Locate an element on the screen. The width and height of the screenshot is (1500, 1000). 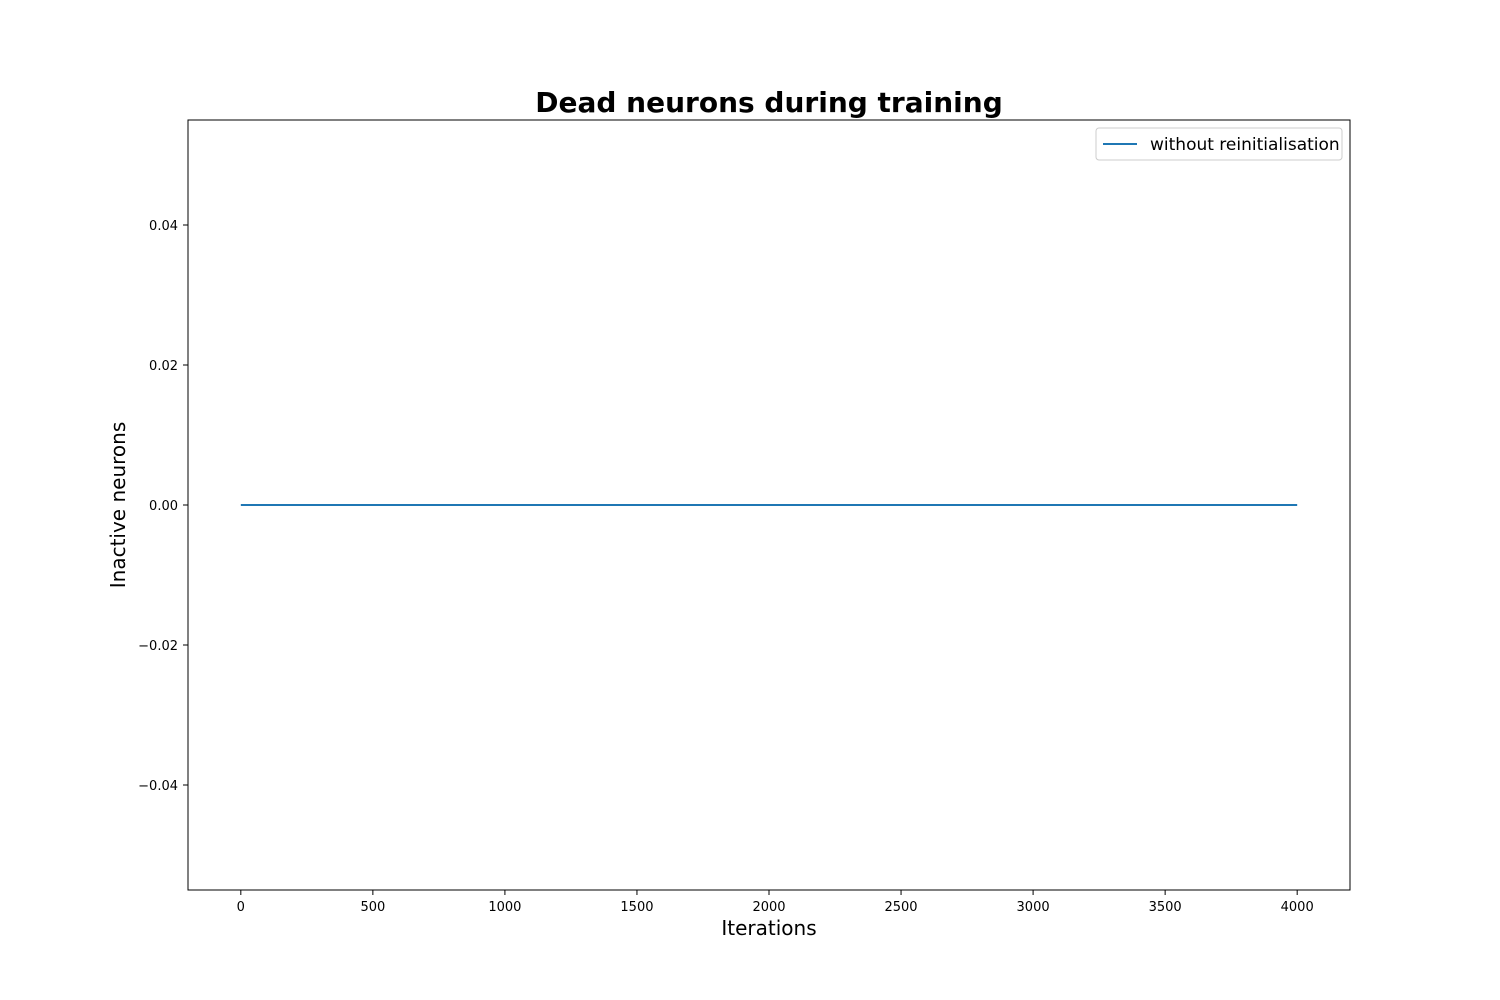
x-axis: 0 500 1000 1500 2000 2500 3000 3500 4000 is located at coordinates (775, 902).